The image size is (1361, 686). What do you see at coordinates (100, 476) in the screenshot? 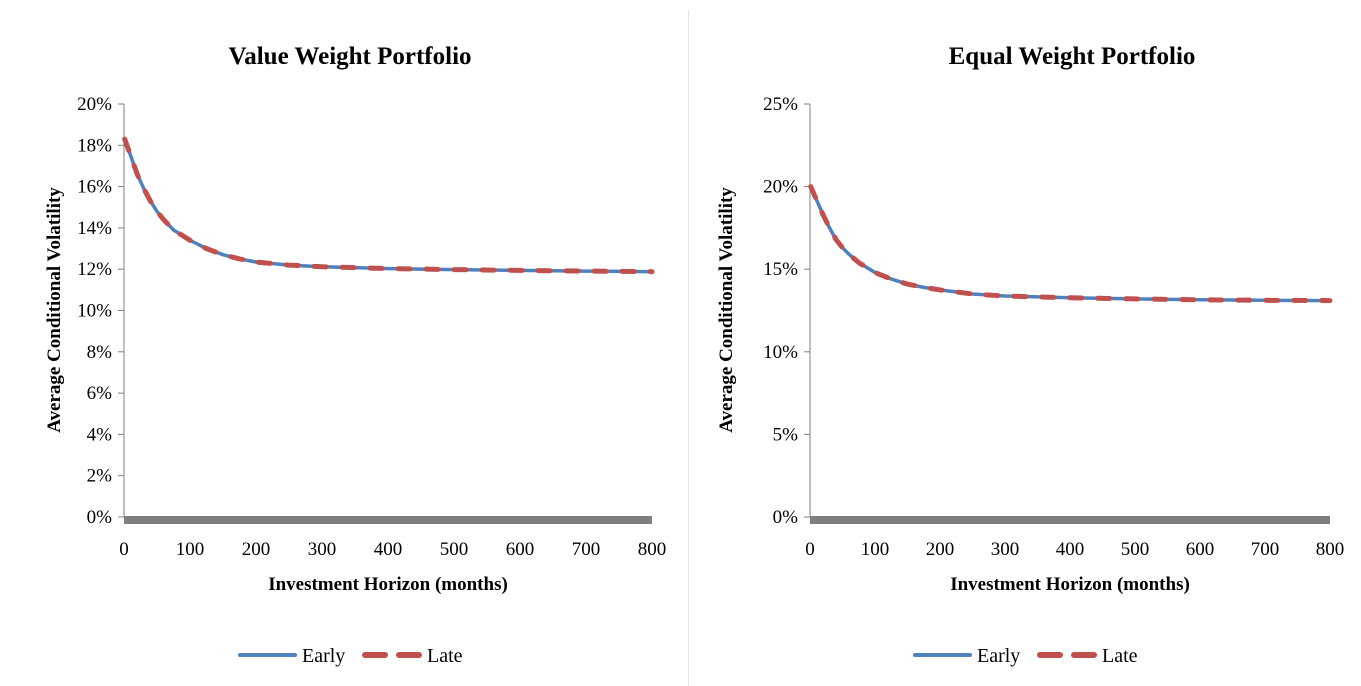
I see `y-tick-label: 2%` at bounding box center [100, 476].